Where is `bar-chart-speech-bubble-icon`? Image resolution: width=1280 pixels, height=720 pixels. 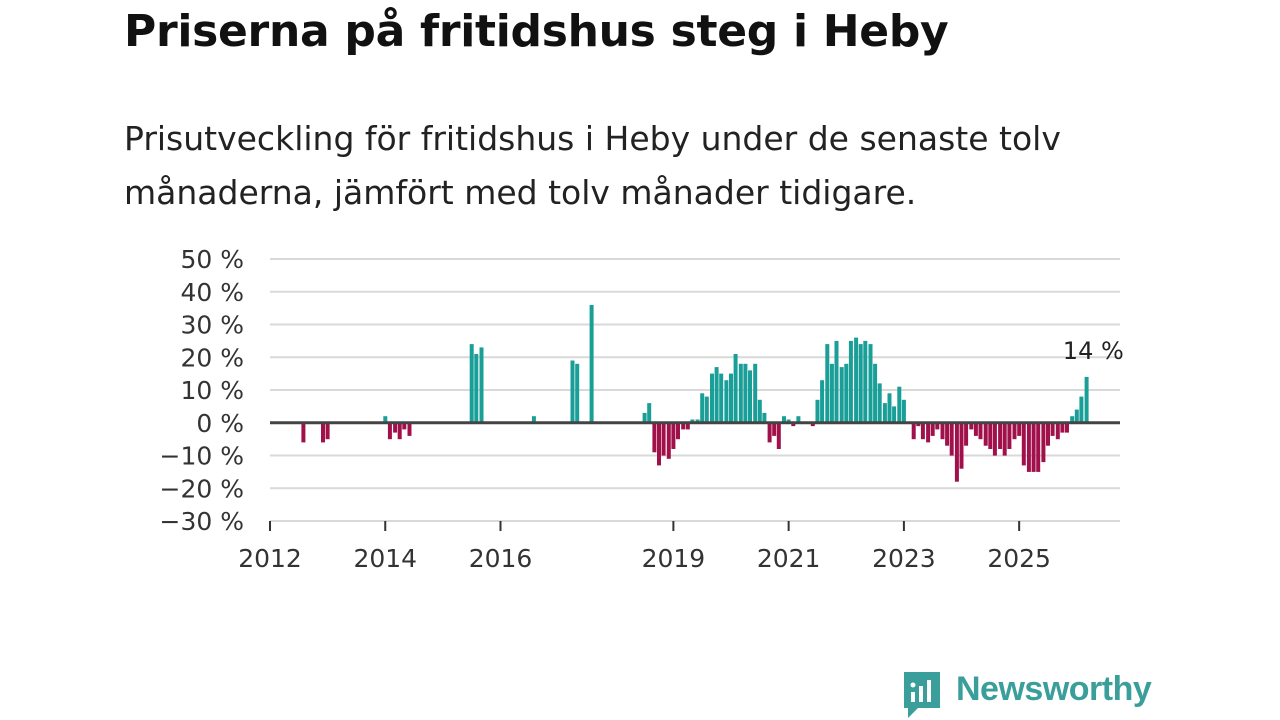 bar-chart-speech-bubble-icon is located at coordinates (922, 695).